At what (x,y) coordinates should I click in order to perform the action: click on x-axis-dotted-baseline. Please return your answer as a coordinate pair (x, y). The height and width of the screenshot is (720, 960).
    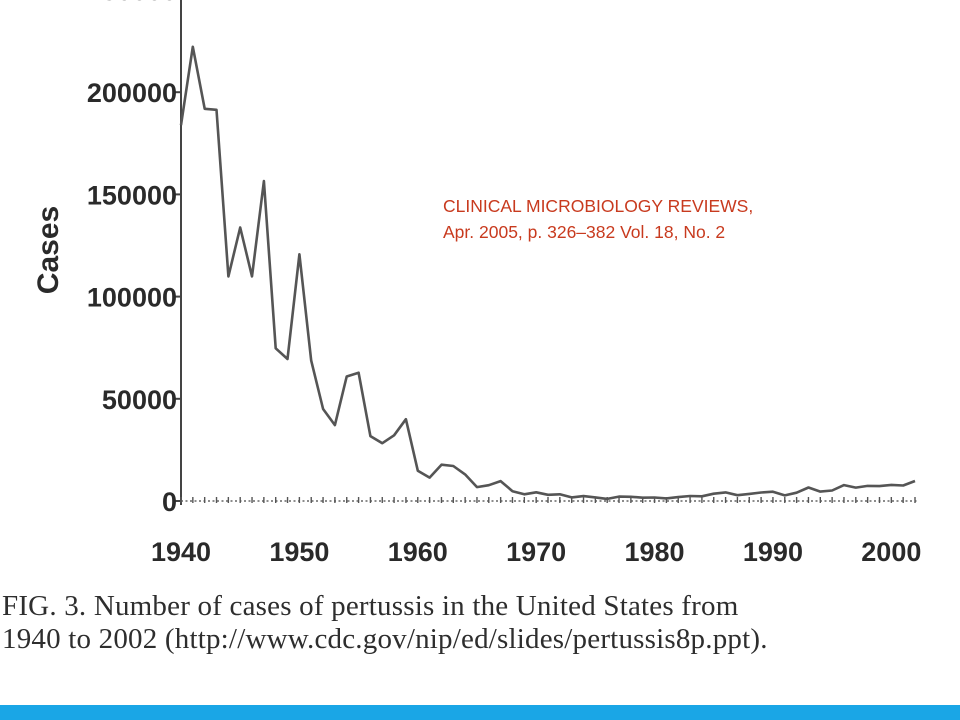
    Looking at the image, I should click on (548, 500).